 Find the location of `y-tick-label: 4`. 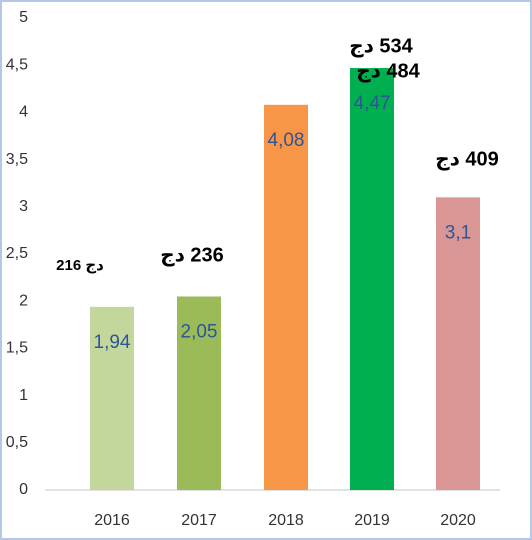

y-tick-label: 4 is located at coordinates (23, 112).